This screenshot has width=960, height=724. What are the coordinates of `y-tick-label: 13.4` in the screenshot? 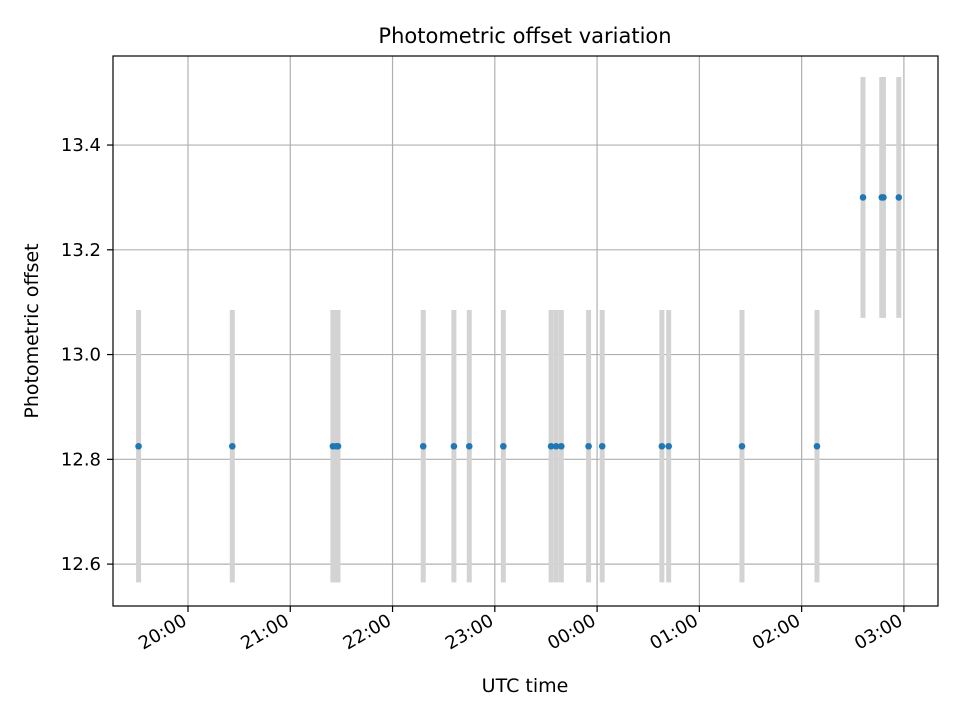 It's located at (81, 145).